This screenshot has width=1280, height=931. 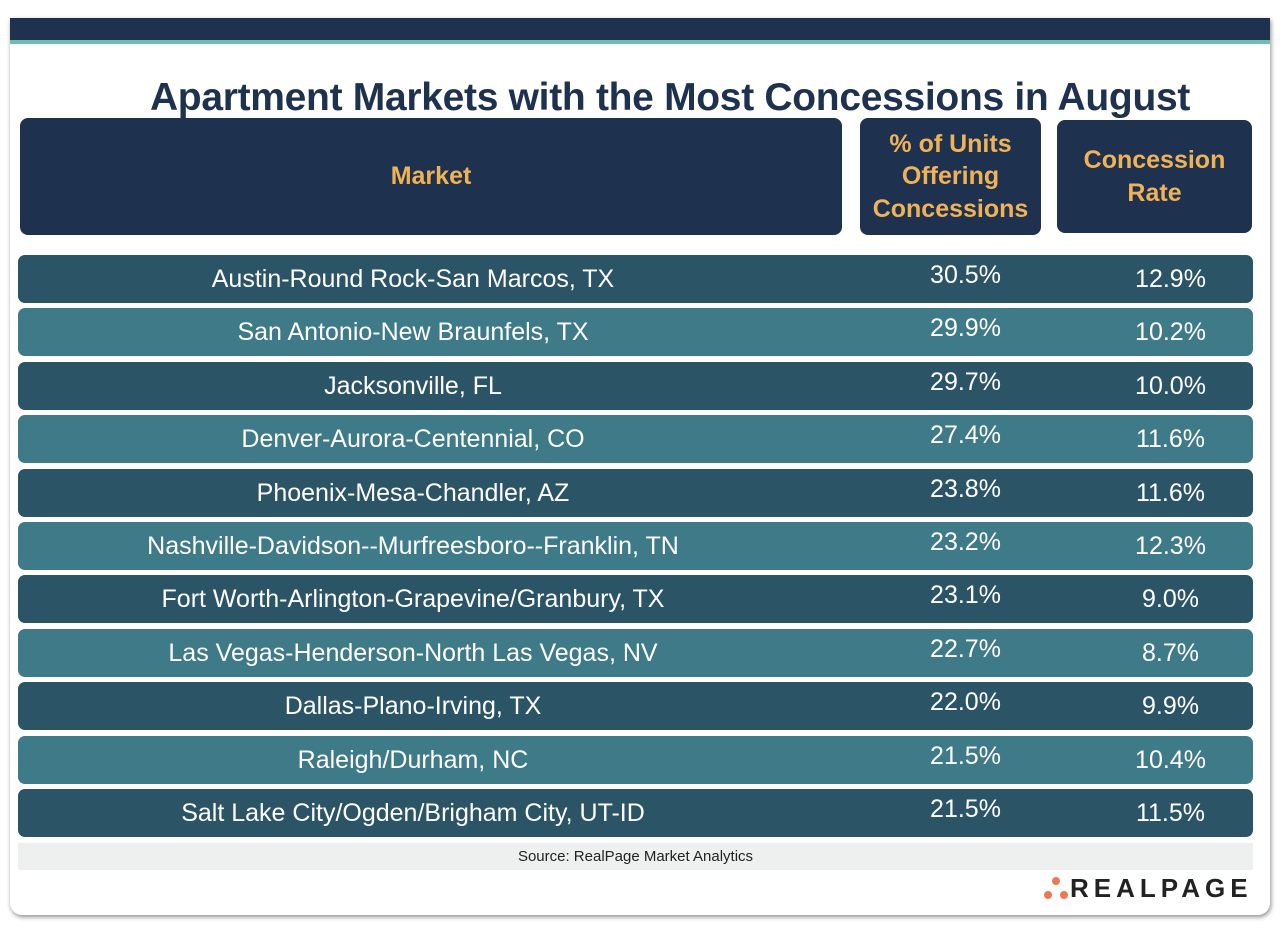 What do you see at coordinates (965, 328) in the screenshot?
I see `pct-units-cell: 29.9%` at bounding box center [965, 328].